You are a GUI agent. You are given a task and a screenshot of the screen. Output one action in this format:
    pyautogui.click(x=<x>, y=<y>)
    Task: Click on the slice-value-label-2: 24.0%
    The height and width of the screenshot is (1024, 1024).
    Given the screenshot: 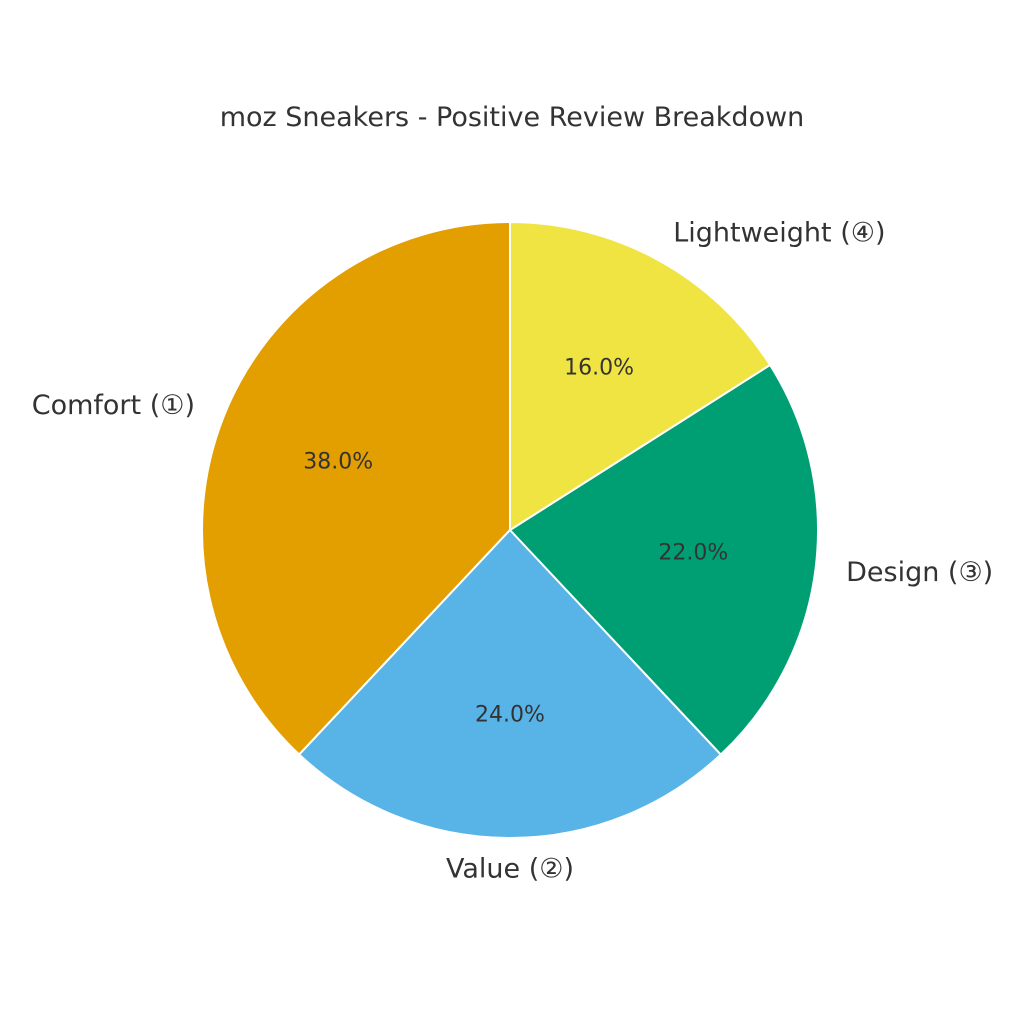 What is the action you would take?
    pyautogui.click(x=510, y=714)
    